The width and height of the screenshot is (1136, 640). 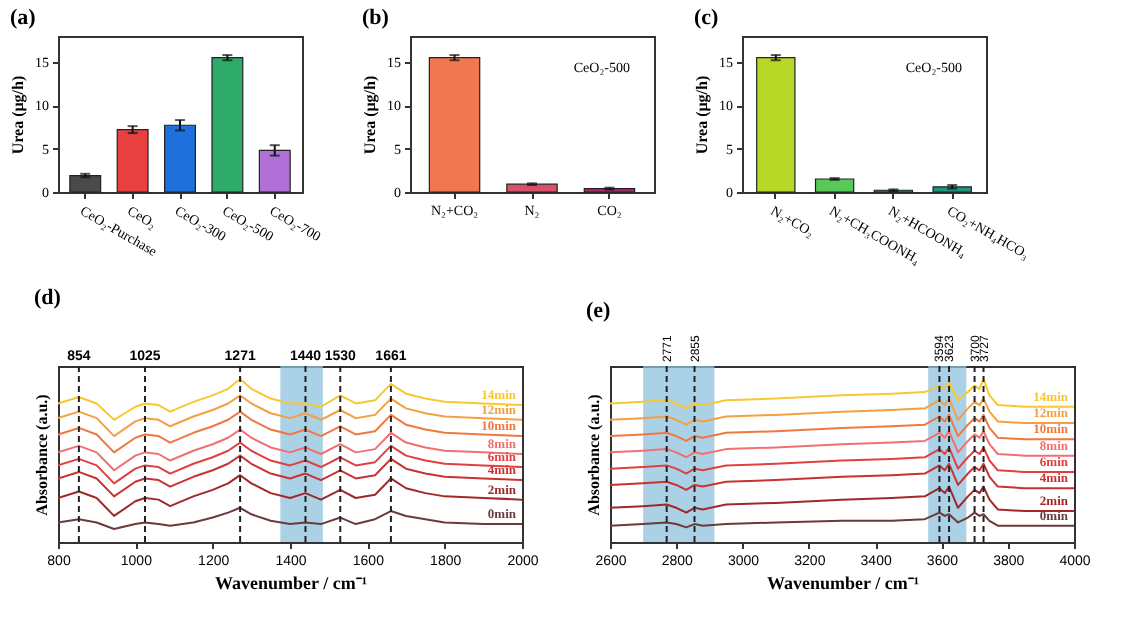 What do you see at coordinates (707, 18) in the screenshot?
I see `chart-title: (c)` at bounding box center [707, 18].